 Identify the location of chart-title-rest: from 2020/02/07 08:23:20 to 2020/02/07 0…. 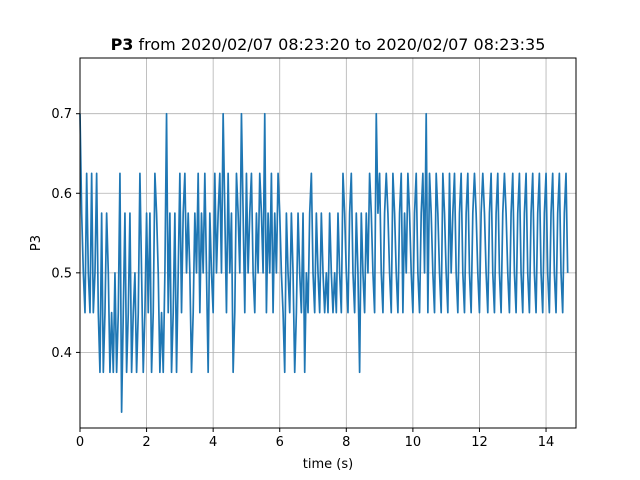
(339, 44).